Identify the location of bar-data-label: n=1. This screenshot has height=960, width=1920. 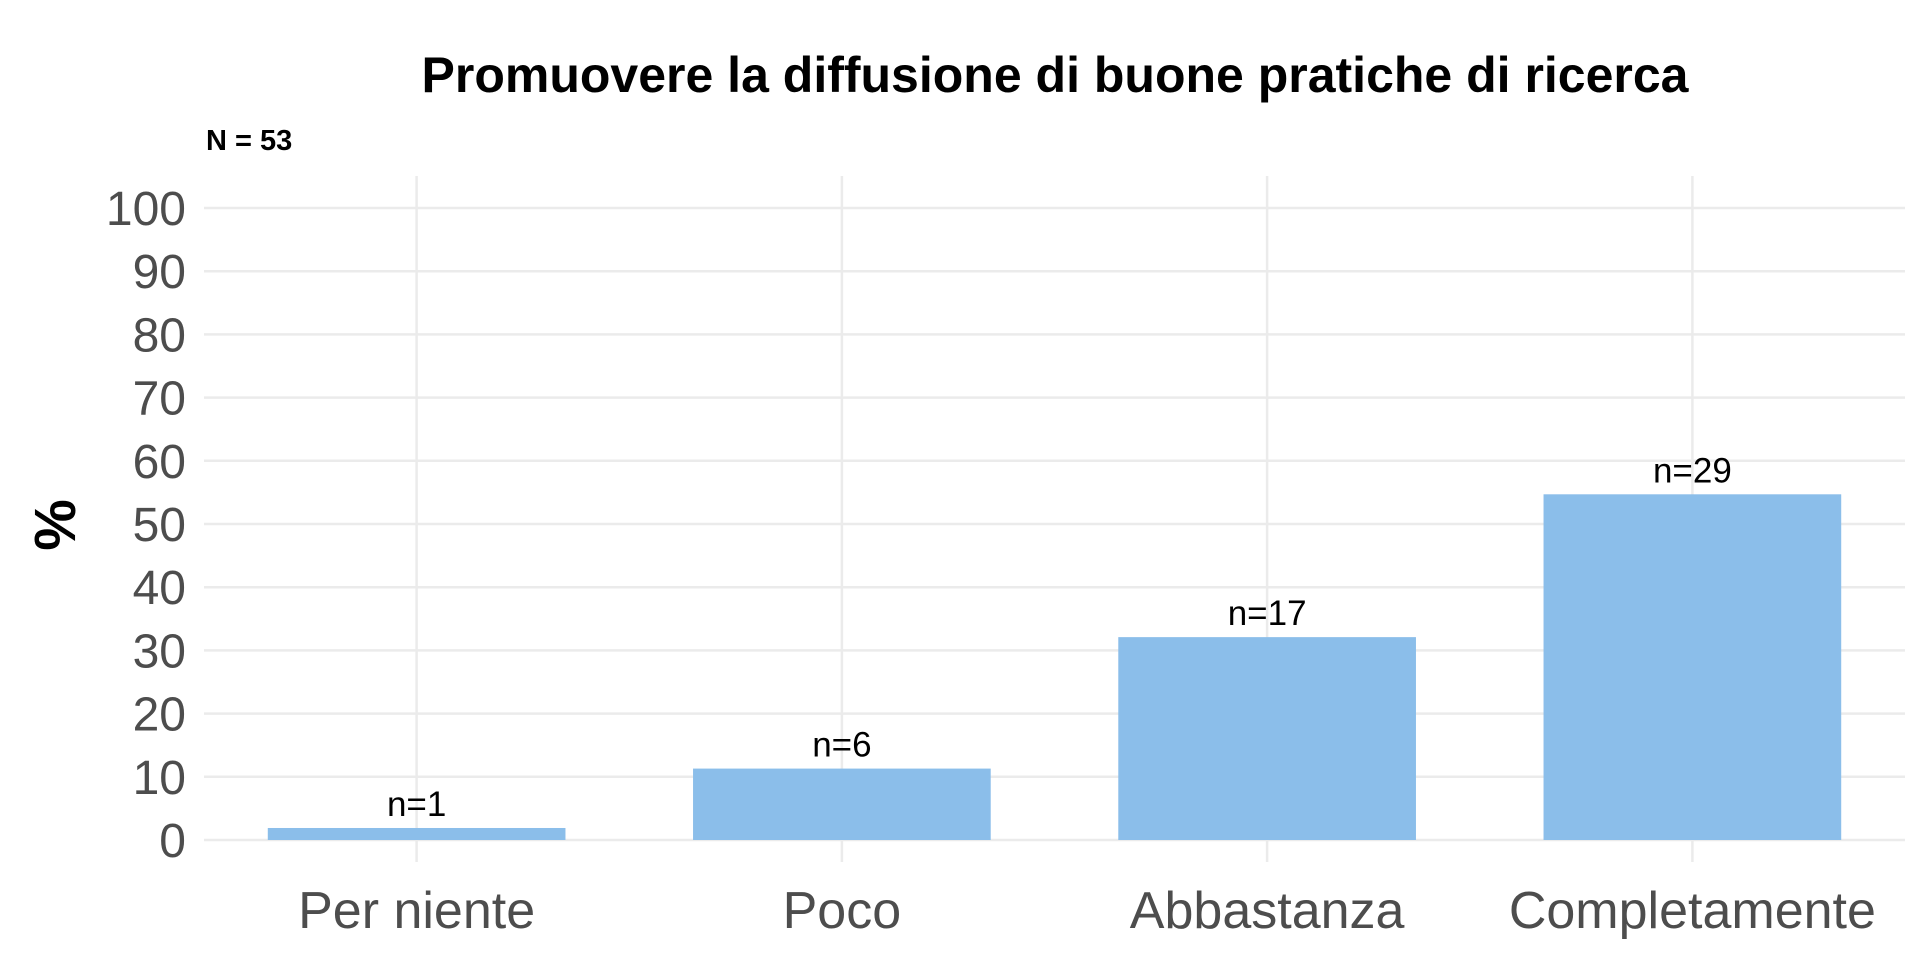
(416, 804).